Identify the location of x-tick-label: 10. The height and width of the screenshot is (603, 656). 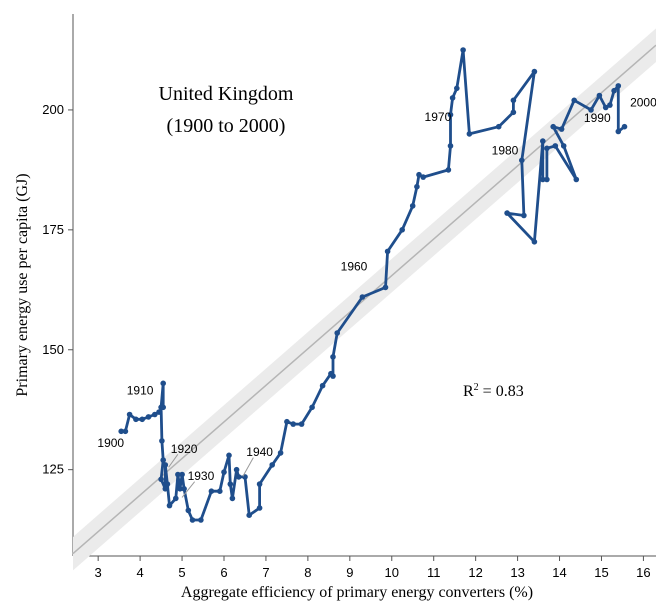
(392, 572).